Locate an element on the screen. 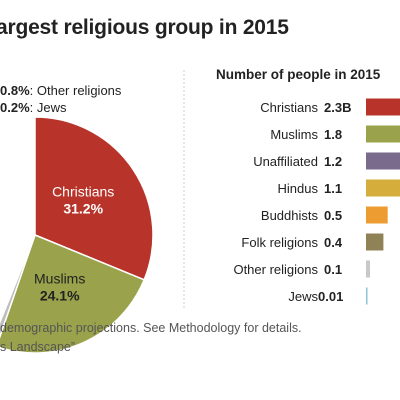  bar-folk-religions is located at coordinates (375, 242).